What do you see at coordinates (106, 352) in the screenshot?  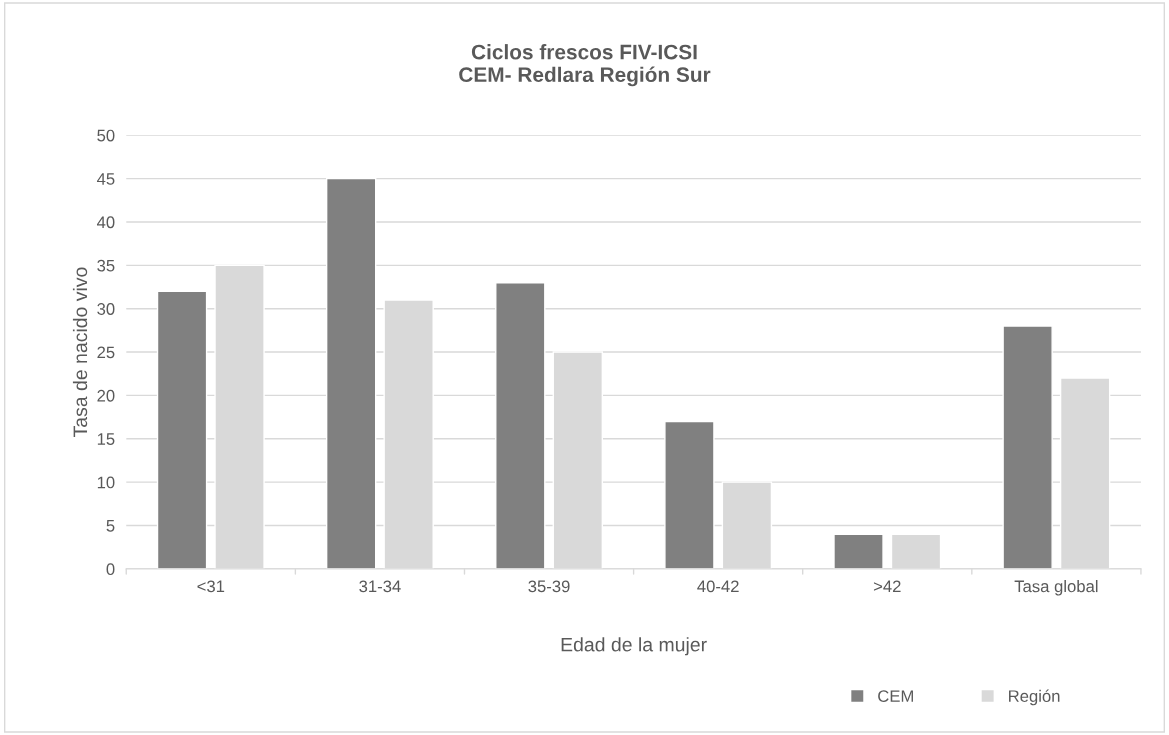 I see `y-tick-label: 25` at bounding box center [106, 352].